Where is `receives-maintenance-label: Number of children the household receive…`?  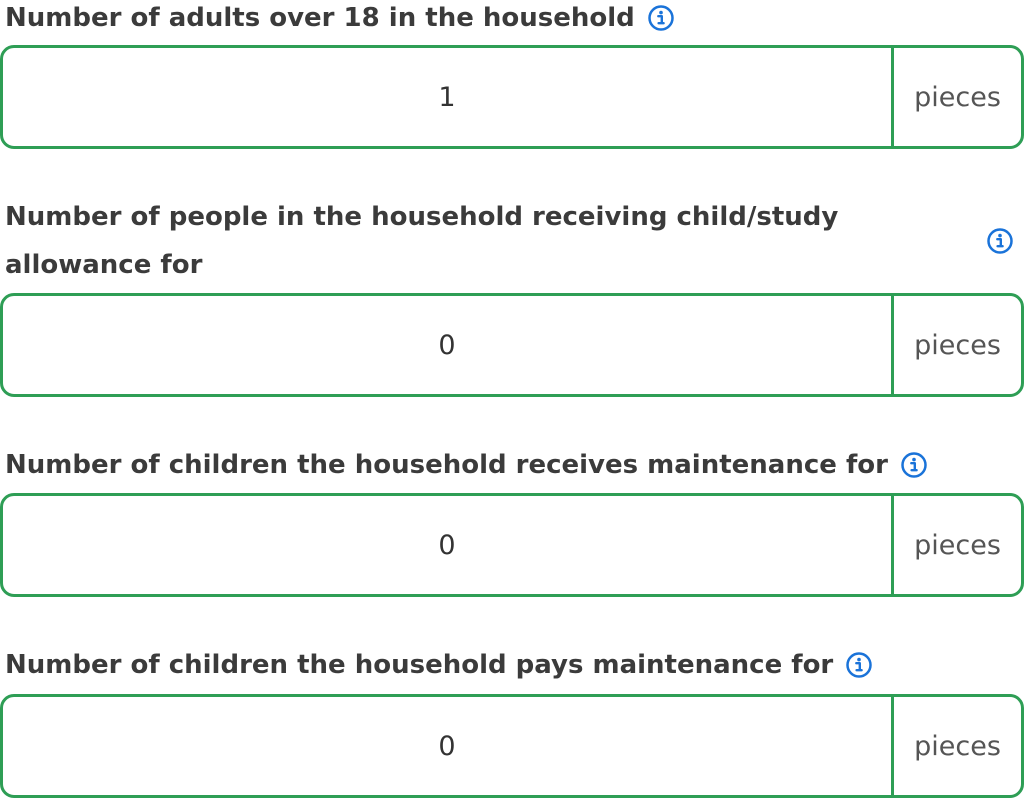
receives-maintenance-label: Number of children the household receive… is located at coordinates (446, 465).